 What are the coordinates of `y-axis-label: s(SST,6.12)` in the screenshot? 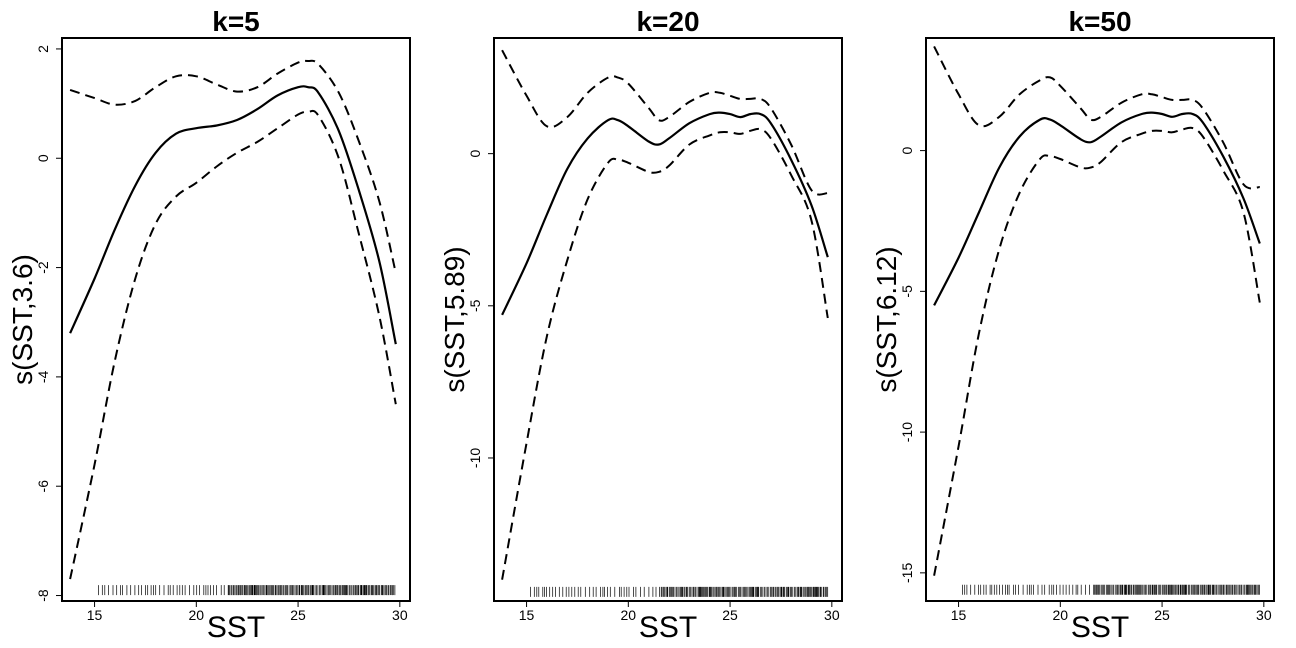 It's located at (886, 319).